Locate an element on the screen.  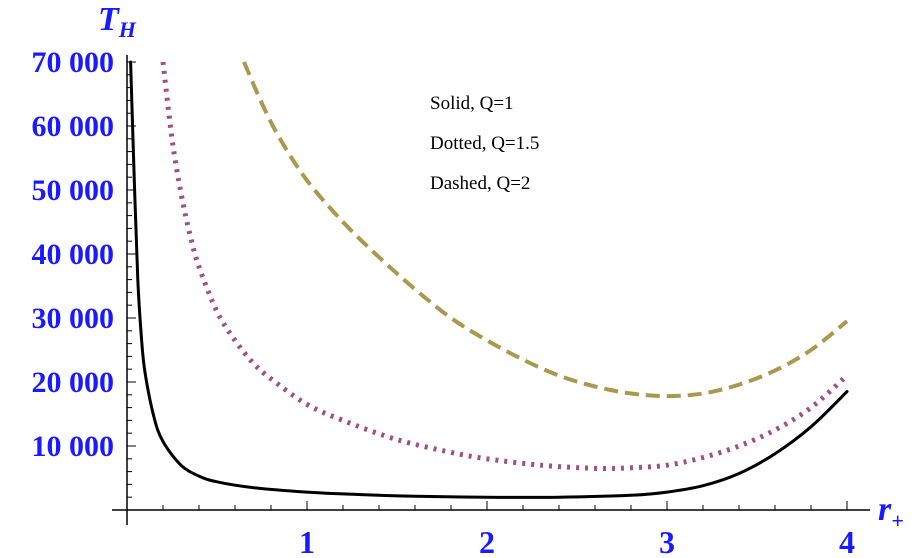
x-tick-label: 1 is located at coordinates (307, 541).